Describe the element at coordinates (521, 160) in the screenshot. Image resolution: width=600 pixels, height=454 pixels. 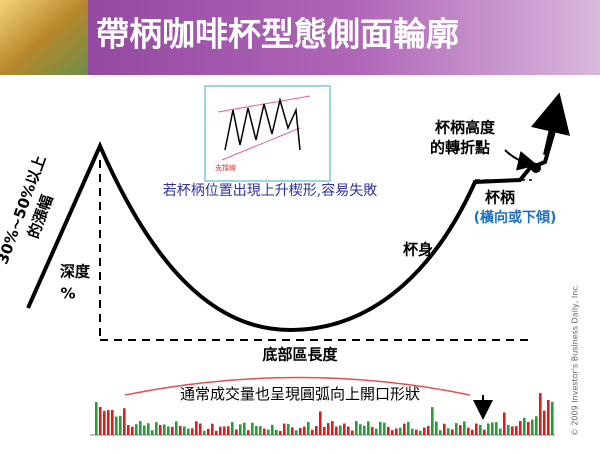
I see `pivot-arrow` at that location.